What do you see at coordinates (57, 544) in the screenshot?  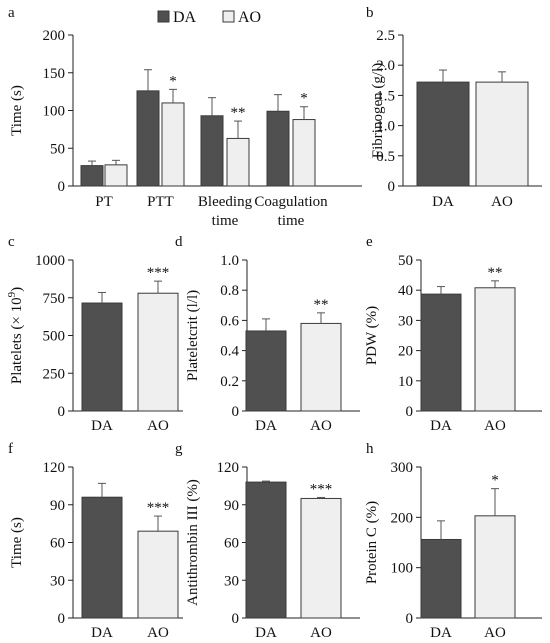 I see `panel-f-y-tick-label: 60` at bounding box center [57, 544].